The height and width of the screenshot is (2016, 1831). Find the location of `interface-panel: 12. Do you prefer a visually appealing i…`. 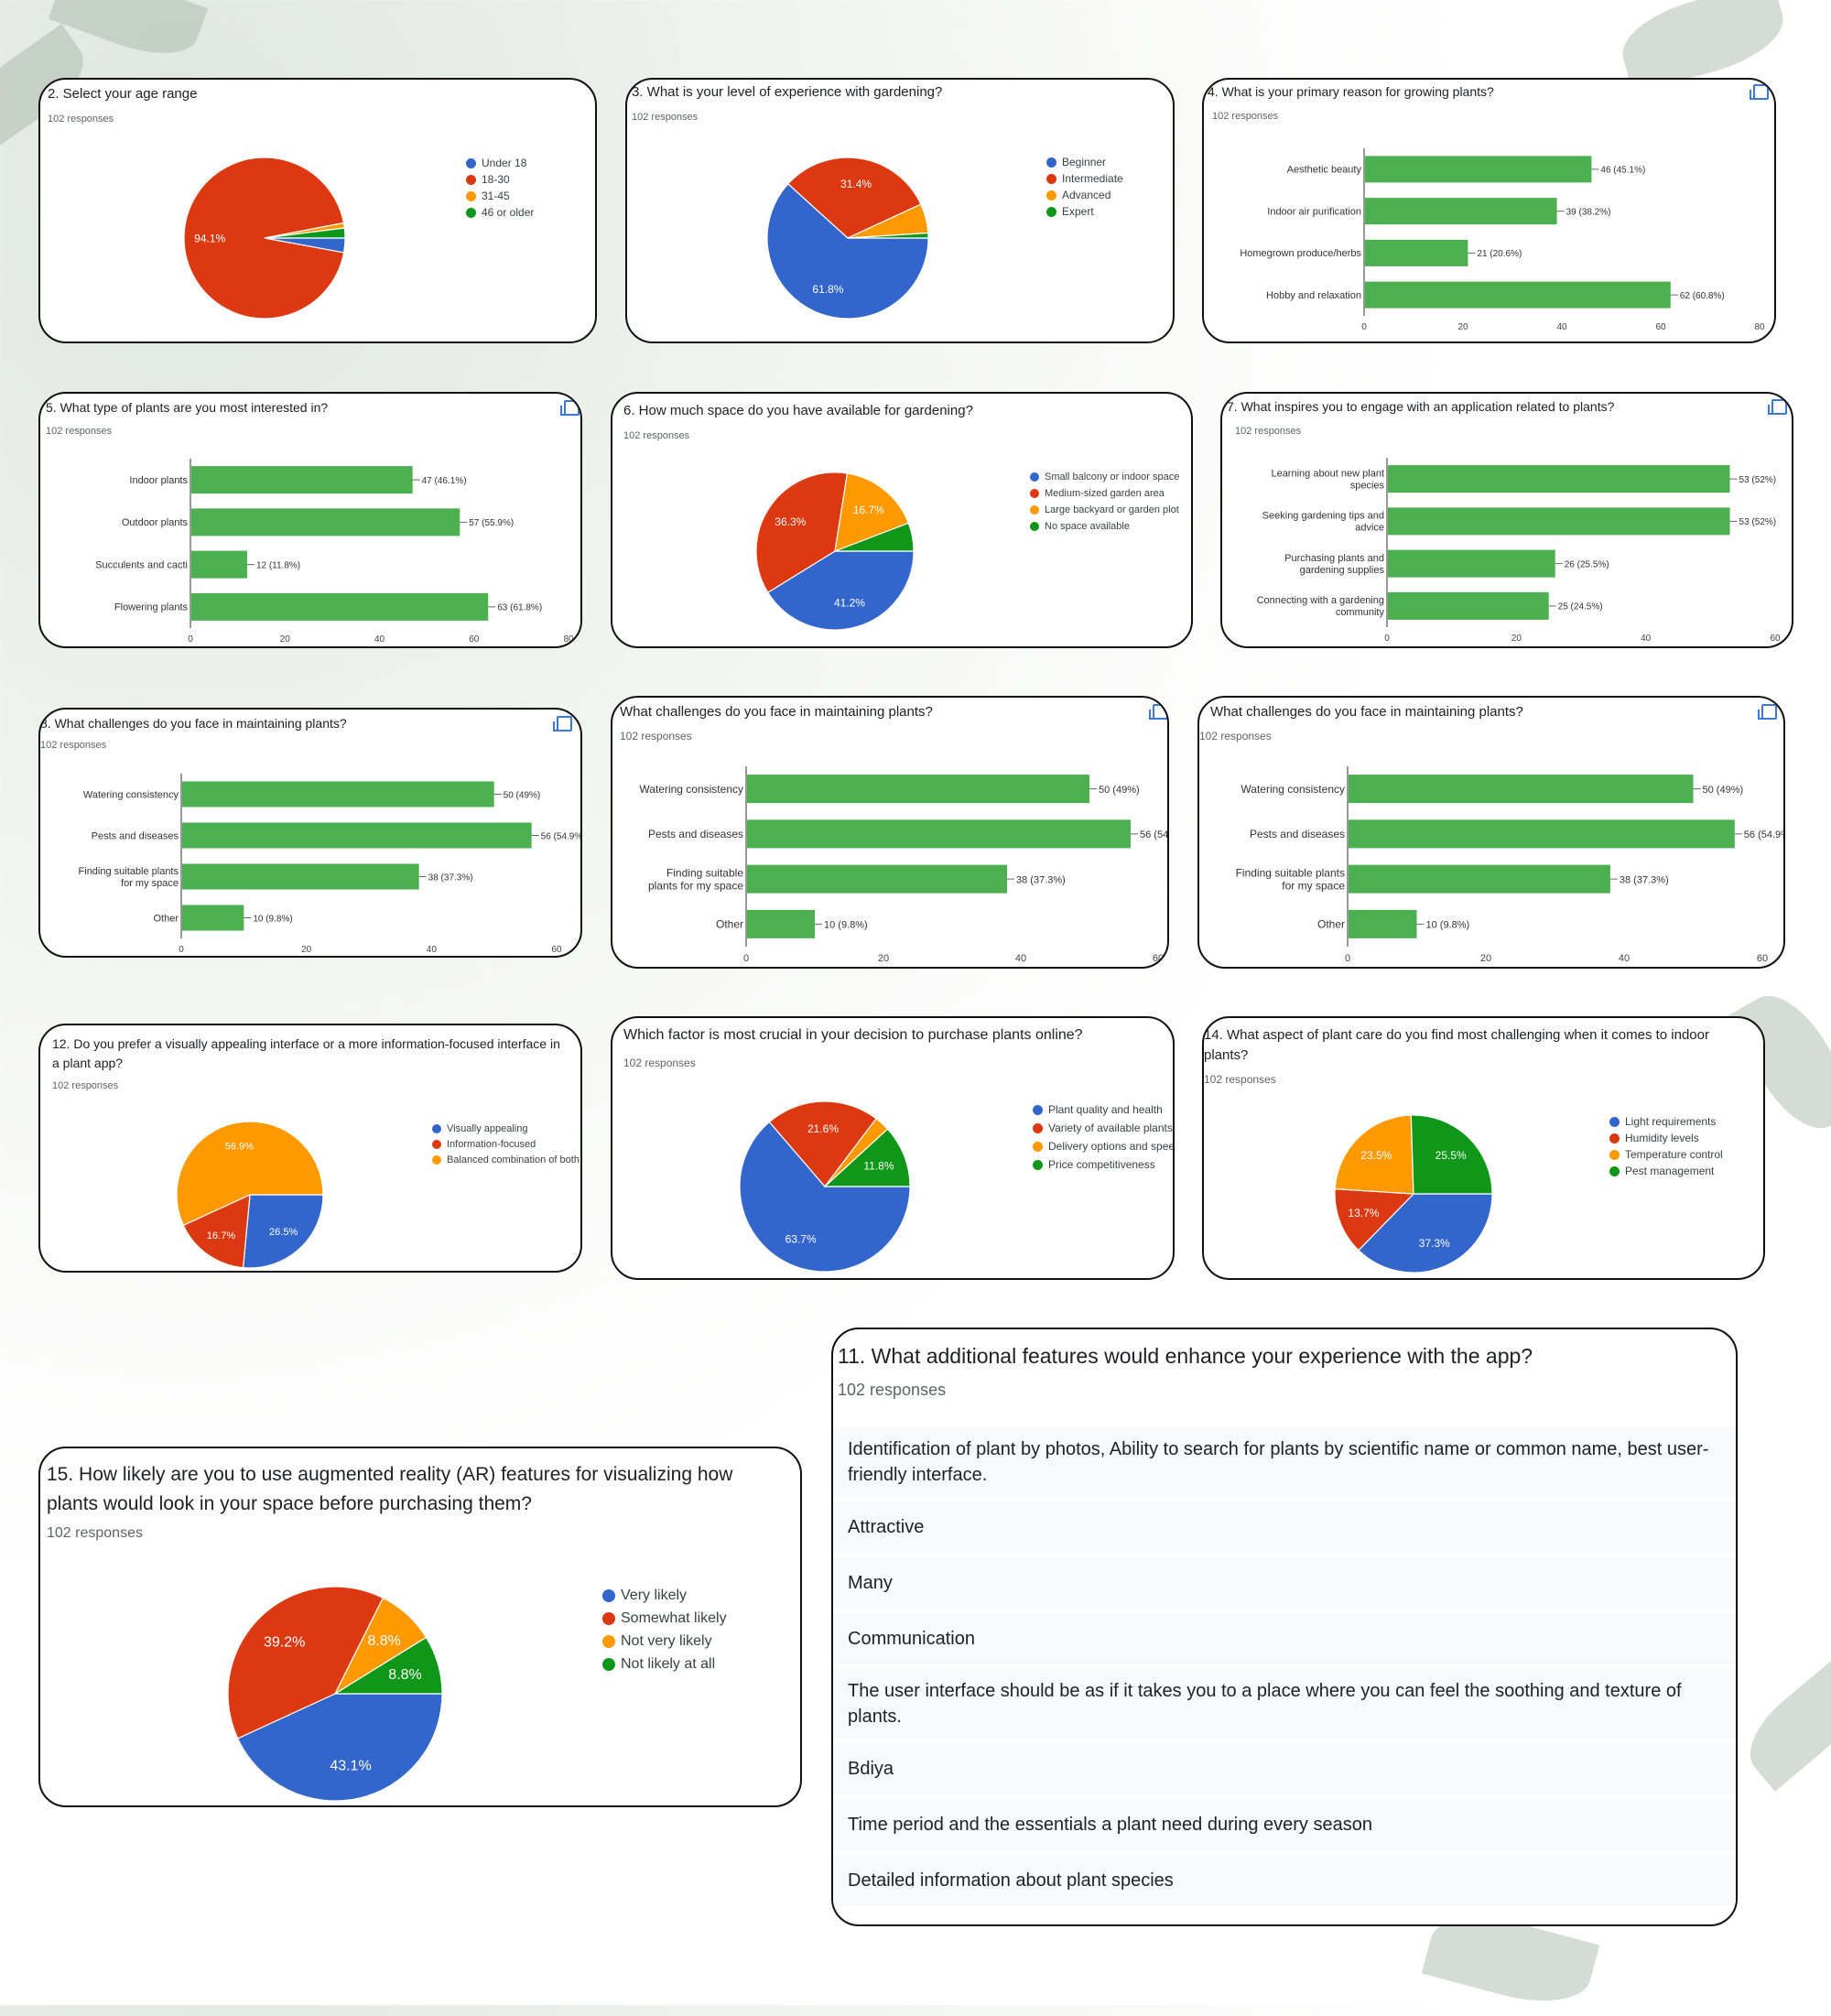

interface-panel: 12. Do you prefer a visually appealing i… is located at coordinates (310, 1148).